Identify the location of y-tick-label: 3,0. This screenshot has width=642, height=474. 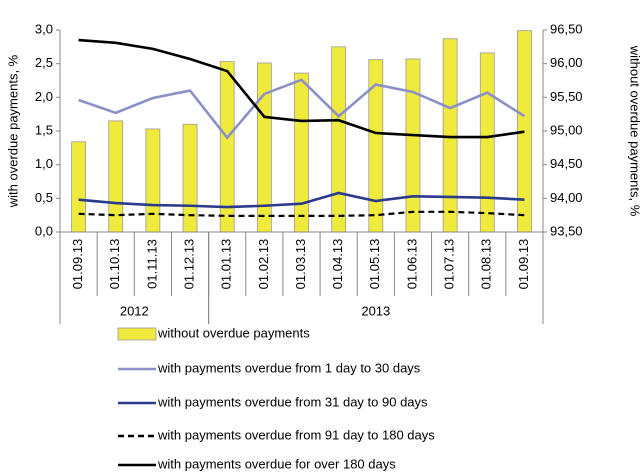
(44, 28).